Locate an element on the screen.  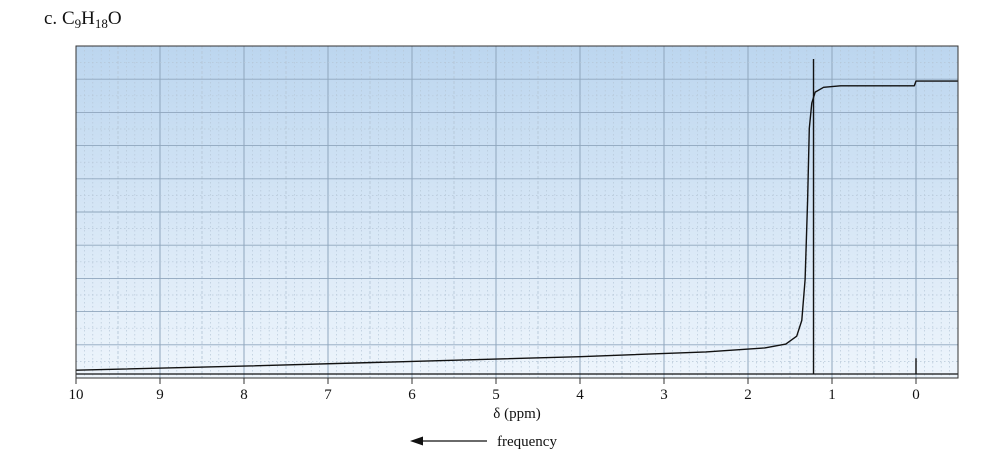
x-axis: 10 9 8 7 6 5 4 3 2 1 0 is located at coordinates (494, 390).